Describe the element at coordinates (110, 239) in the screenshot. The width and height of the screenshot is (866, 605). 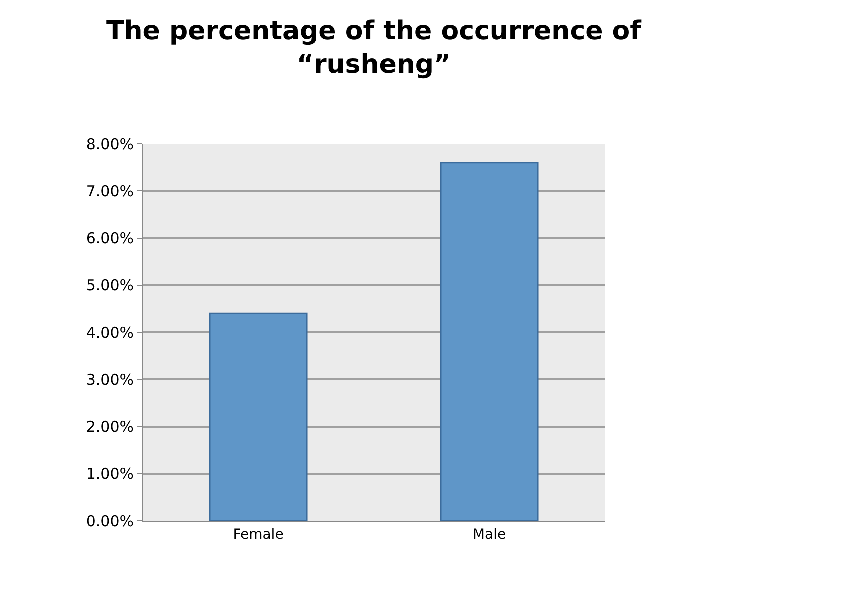
I see `y-tick-label: 6.00%` at that location.